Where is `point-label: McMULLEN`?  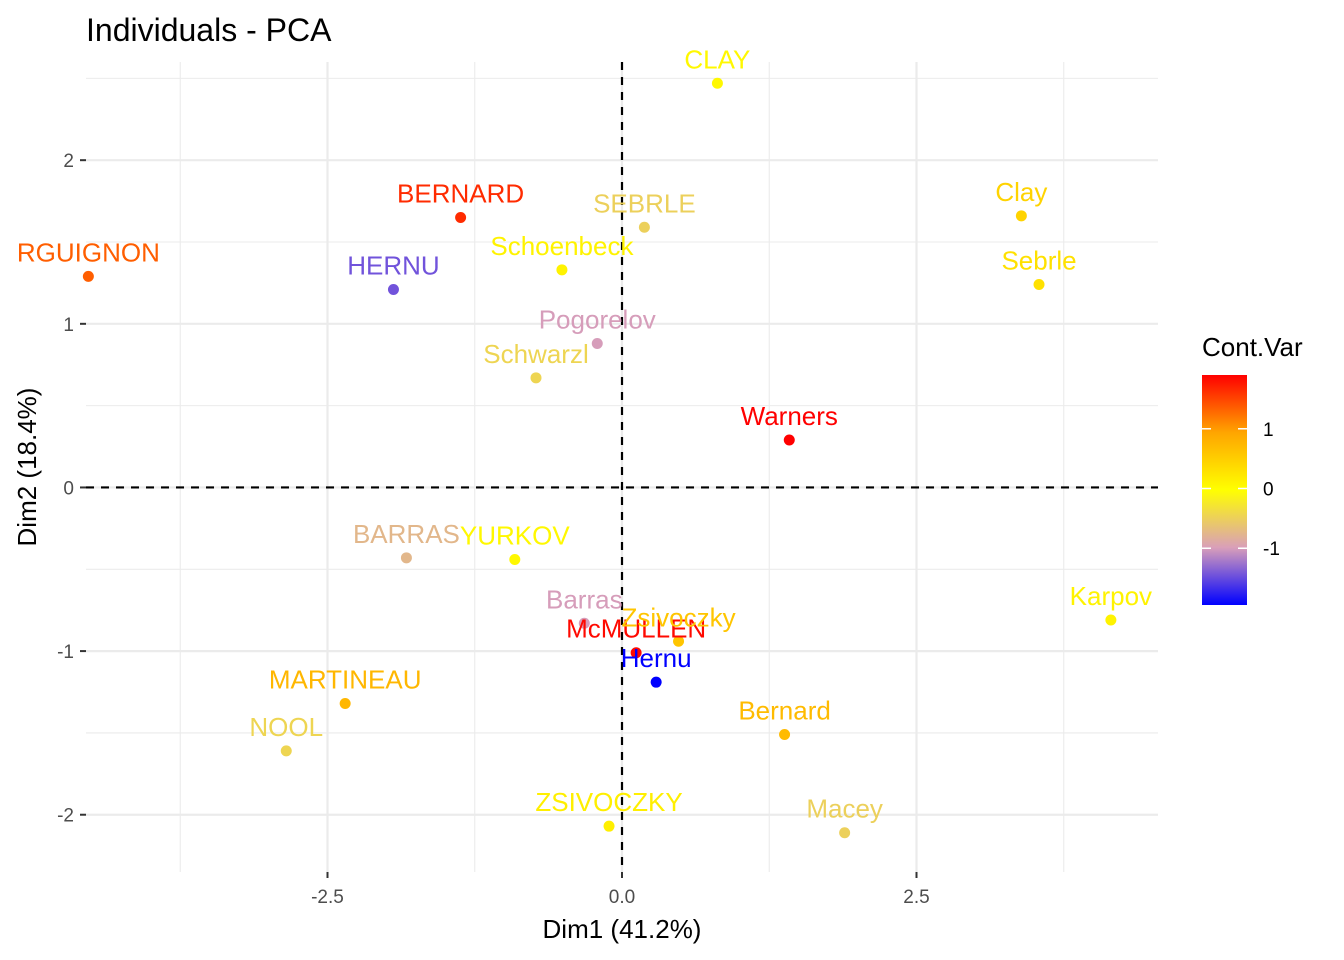
point-label: McMULLEN is located at coordinates (636, 629).